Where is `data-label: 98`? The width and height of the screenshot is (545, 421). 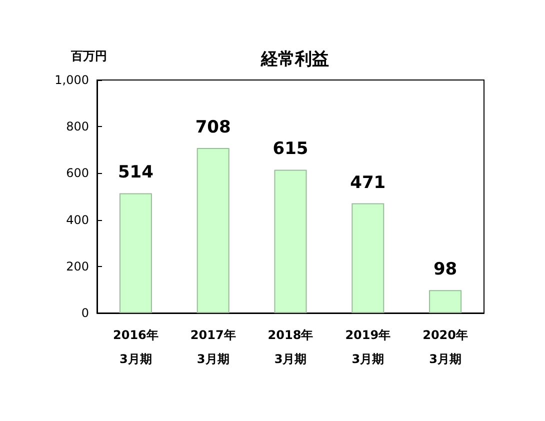 data-label: 98 is located at coordinates (445, 270).